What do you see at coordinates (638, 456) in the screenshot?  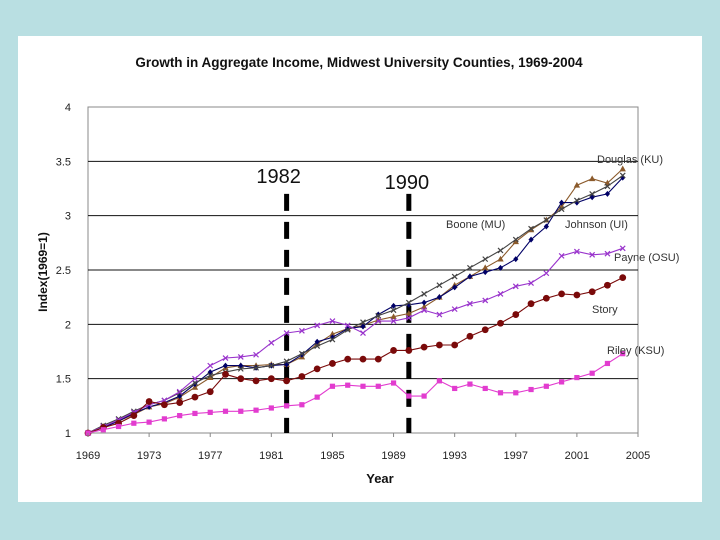 I see `x-tick-label: 2005` at bounding box center [638, 456].